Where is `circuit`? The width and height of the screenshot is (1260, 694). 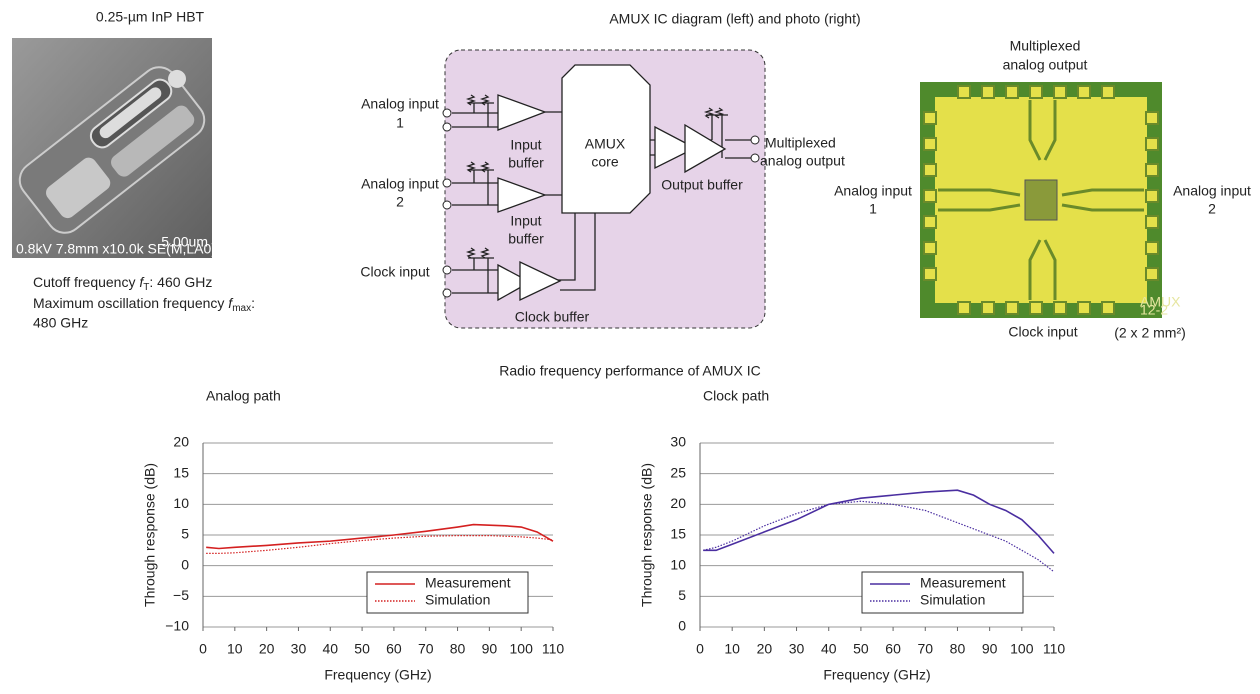 circuit is located at coordinates (601, 183).